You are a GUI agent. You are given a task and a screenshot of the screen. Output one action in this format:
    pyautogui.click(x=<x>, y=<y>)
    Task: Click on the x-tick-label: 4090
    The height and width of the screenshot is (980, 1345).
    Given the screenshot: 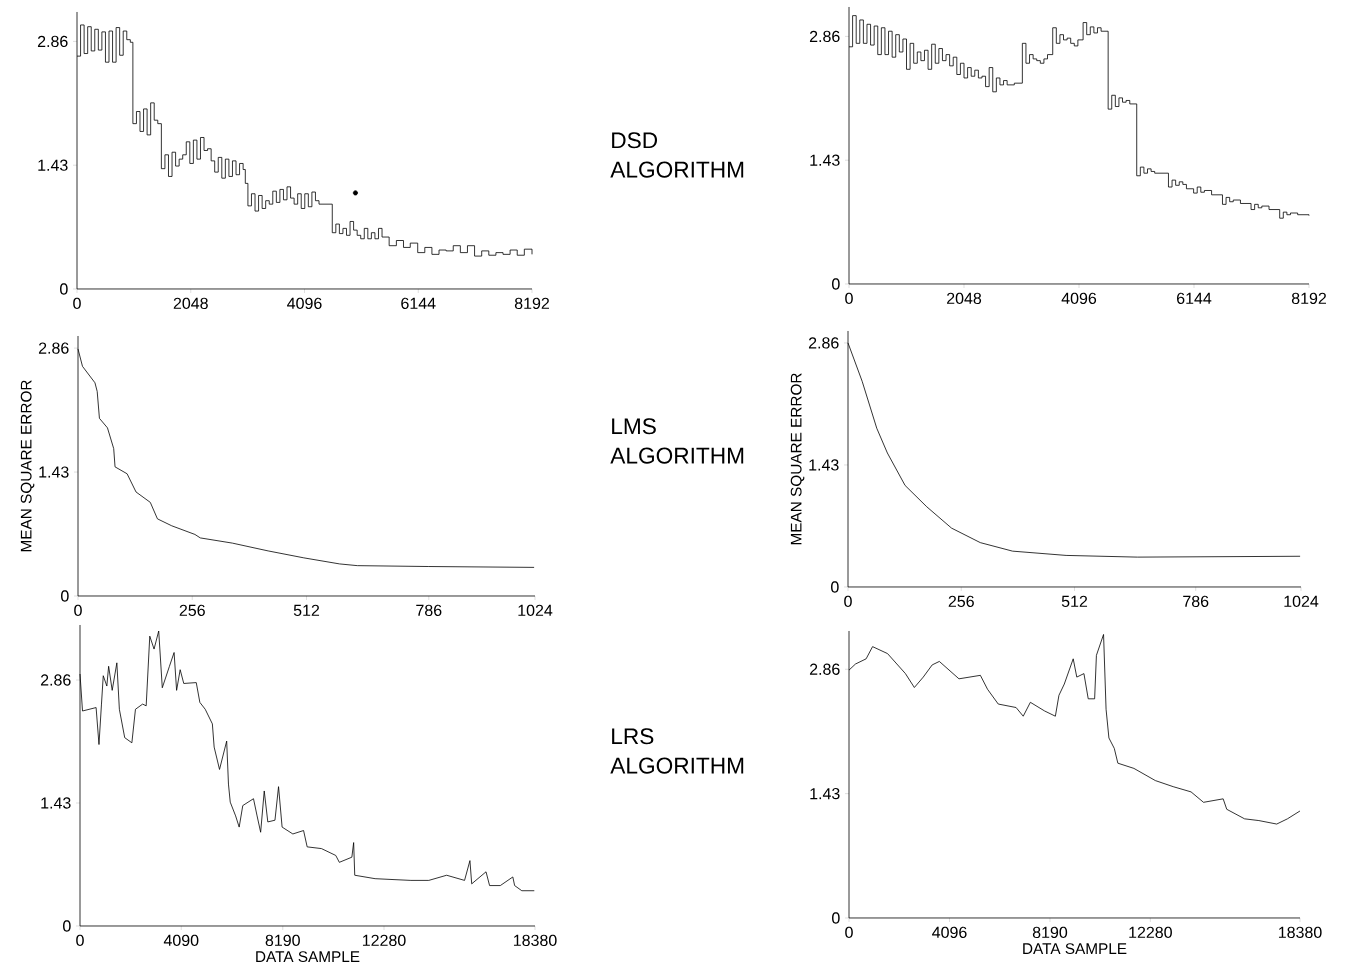 What is the action you would take?
    pyautogui.click(x=181, y=940)
    